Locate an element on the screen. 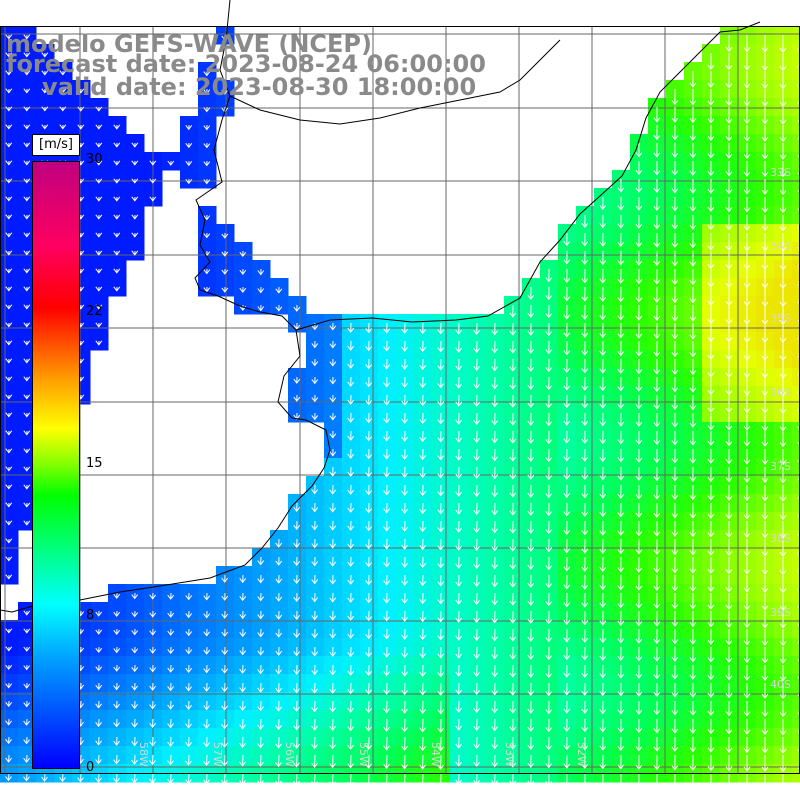 This screenshot has width=800, height=800. wind-speed-cell is located at coordinates (796, 683).